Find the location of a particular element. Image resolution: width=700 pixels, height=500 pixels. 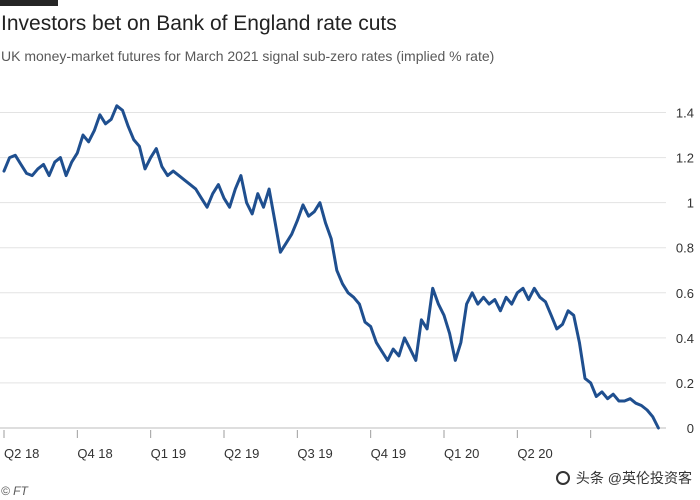

watermark: 头条 @英伦投资客 is located at coordinates (623, 478).